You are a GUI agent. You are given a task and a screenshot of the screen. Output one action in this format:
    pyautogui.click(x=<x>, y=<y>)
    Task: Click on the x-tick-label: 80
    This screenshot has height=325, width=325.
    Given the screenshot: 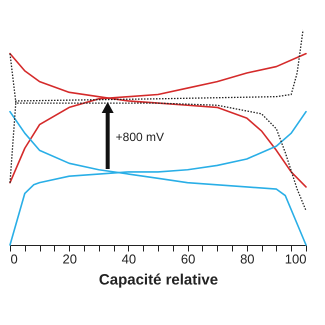 What is the action you would take?
    pyautogui.click(x=247, y=259)
    